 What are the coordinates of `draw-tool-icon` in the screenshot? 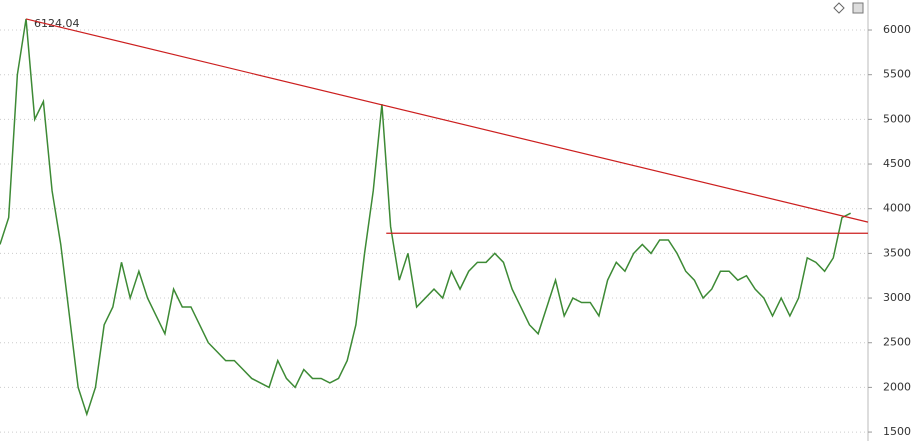 It's located at (839, 8).